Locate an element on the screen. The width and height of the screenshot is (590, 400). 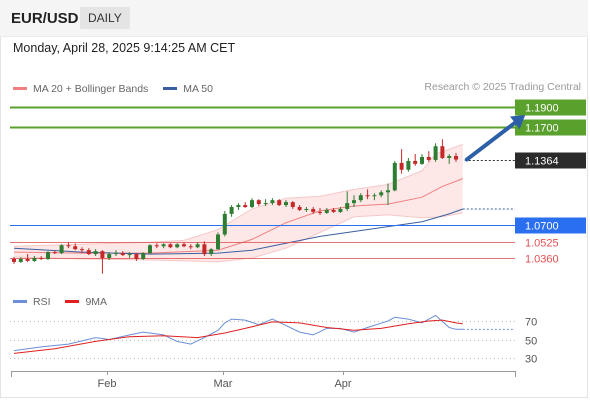
timestamp: Monday, April 28, 2025 9:14:25 AM CET is located at coordinates (124, 48).